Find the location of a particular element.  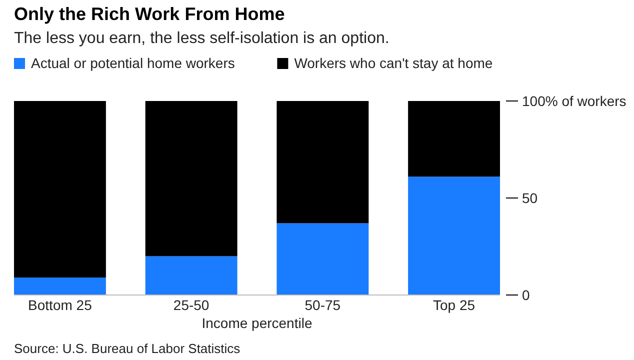

x-tick-label: Bottom 25 is located at coordinates (60, 305).